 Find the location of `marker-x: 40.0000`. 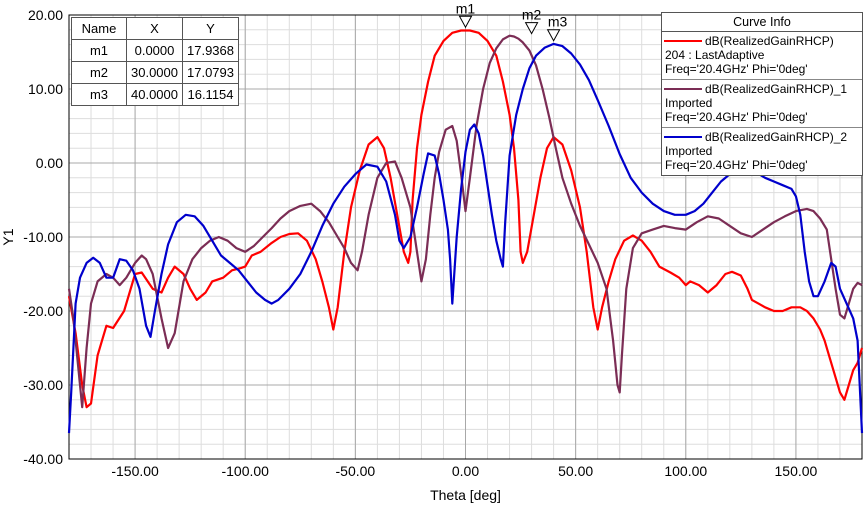

marker-x: 40.0000 is located at coordinates (154, 94).